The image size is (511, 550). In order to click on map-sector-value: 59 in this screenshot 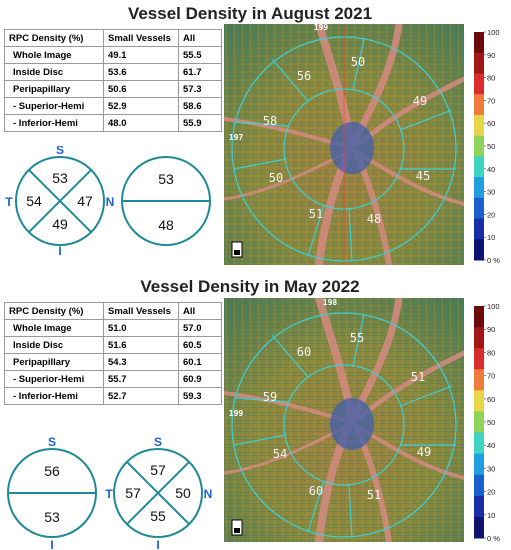, I will do `click(270, 397)`.